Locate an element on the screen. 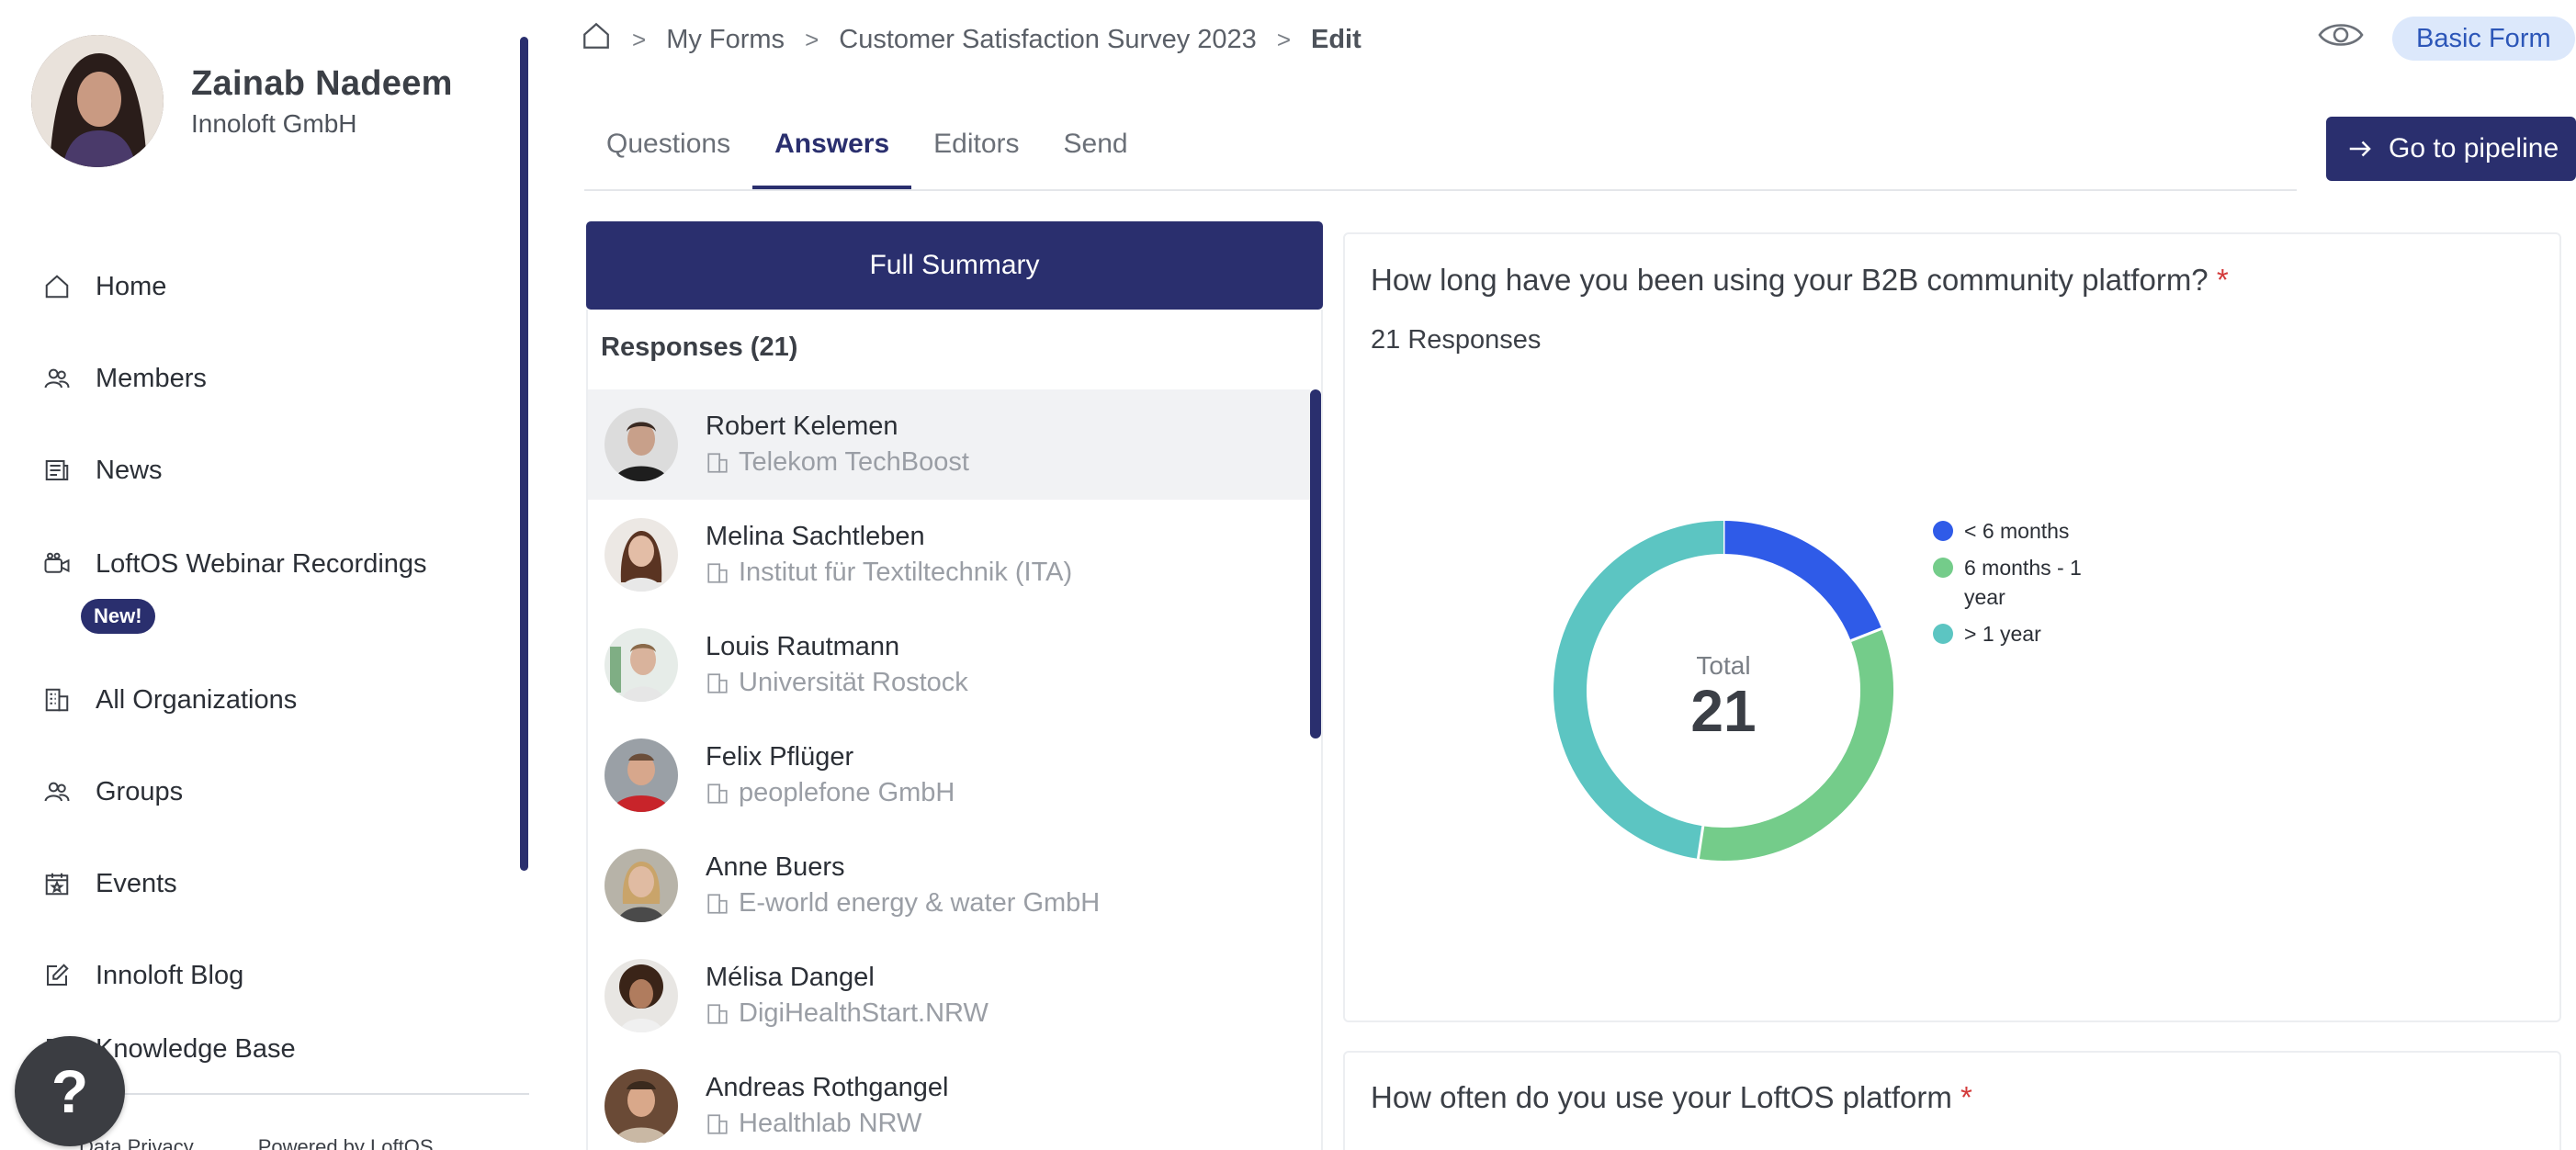 The width and height of the screenshot is (2576, 1150). calendar-icon is located at coordinates (57, 883).